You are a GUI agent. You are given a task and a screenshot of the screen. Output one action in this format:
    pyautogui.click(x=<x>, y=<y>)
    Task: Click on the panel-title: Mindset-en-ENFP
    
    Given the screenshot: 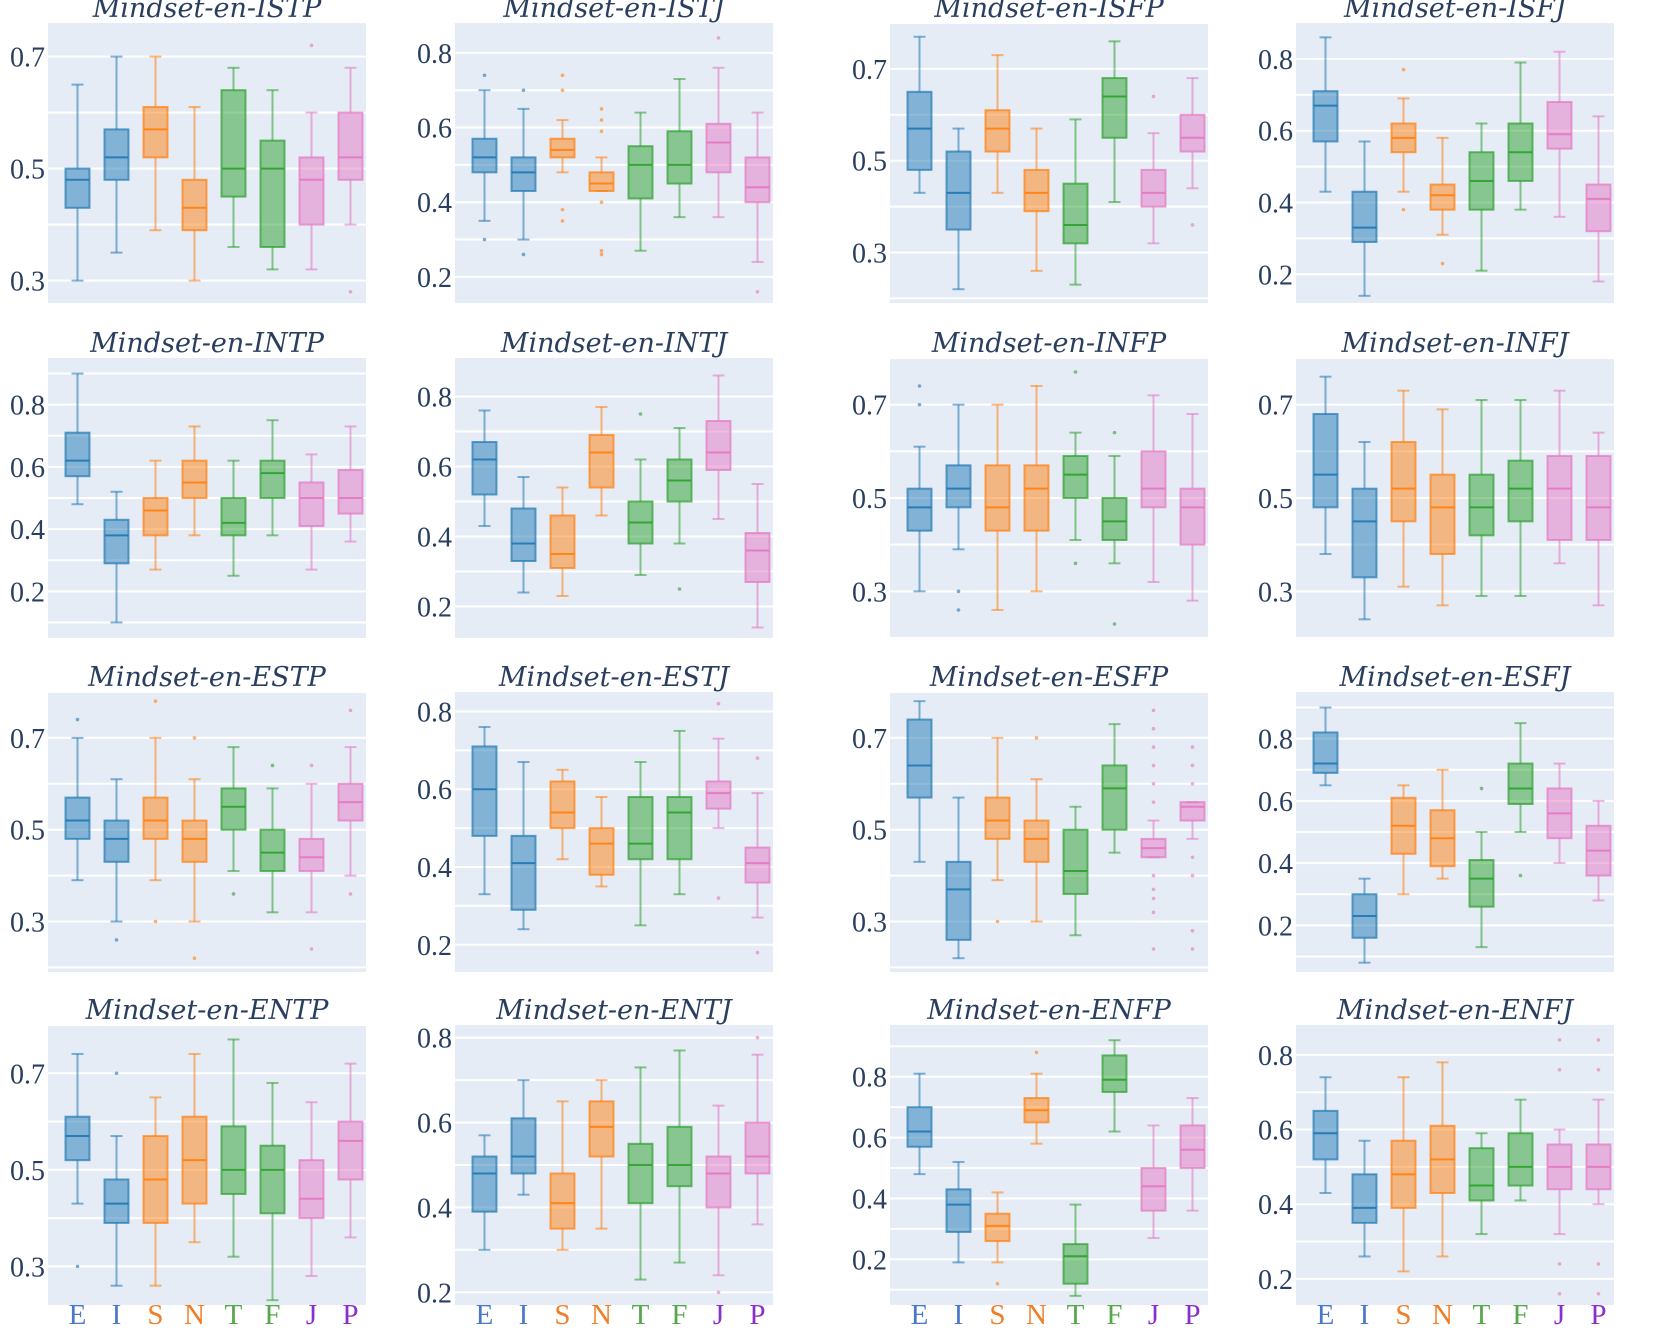 What is the action you would take?
    pyautogui.click(x=1048, y=1010)
    